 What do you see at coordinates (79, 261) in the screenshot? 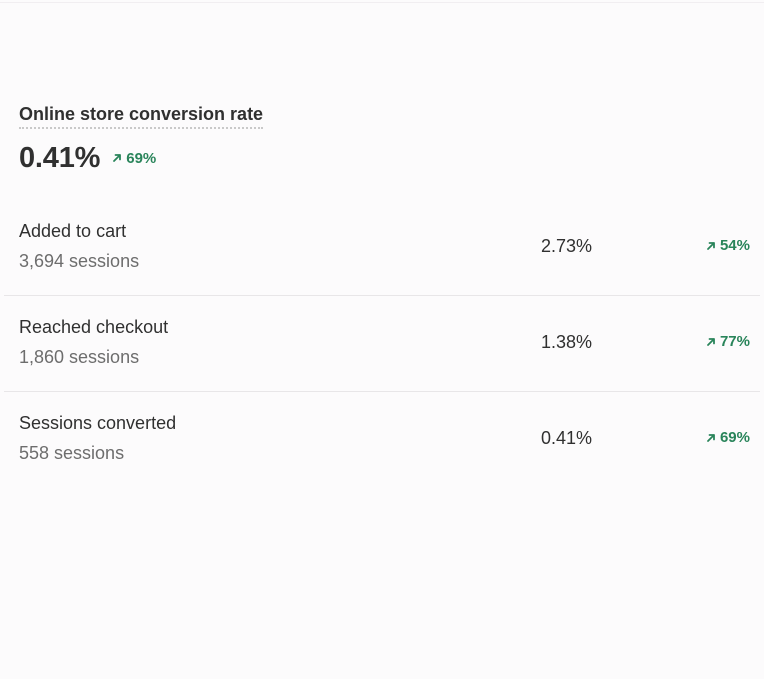
I see `row-sessions: 3,694 sessions` at bounding box center [79, 261].